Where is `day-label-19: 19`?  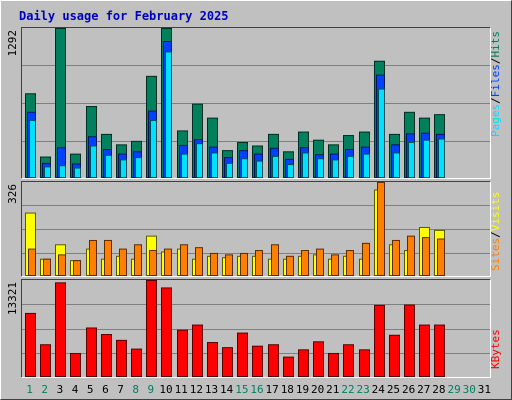 day-label-19: 19 is located at coordinates (302, 389).